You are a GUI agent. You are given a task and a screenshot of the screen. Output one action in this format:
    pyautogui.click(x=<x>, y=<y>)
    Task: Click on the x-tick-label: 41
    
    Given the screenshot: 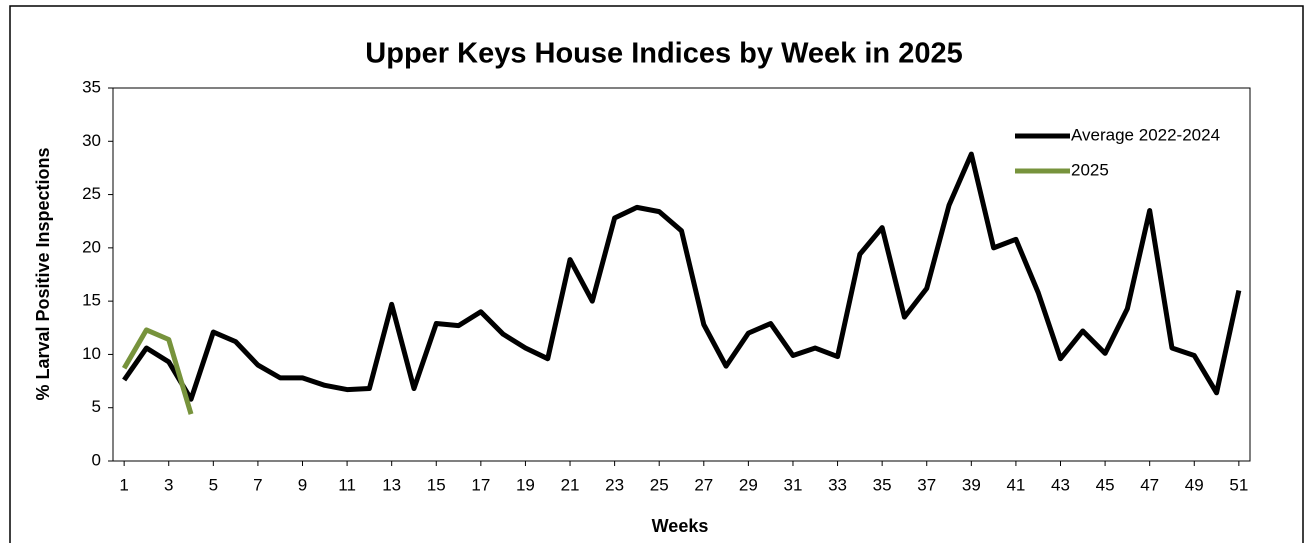 What is the action you would take?
    pyautogui.click(x=1015, y=484)
    